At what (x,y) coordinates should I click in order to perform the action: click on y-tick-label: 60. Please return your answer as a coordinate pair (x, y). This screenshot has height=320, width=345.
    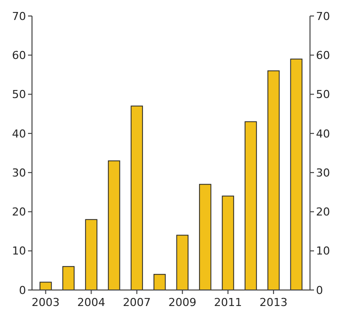
    Looking at the image, I should click on (19, 55).